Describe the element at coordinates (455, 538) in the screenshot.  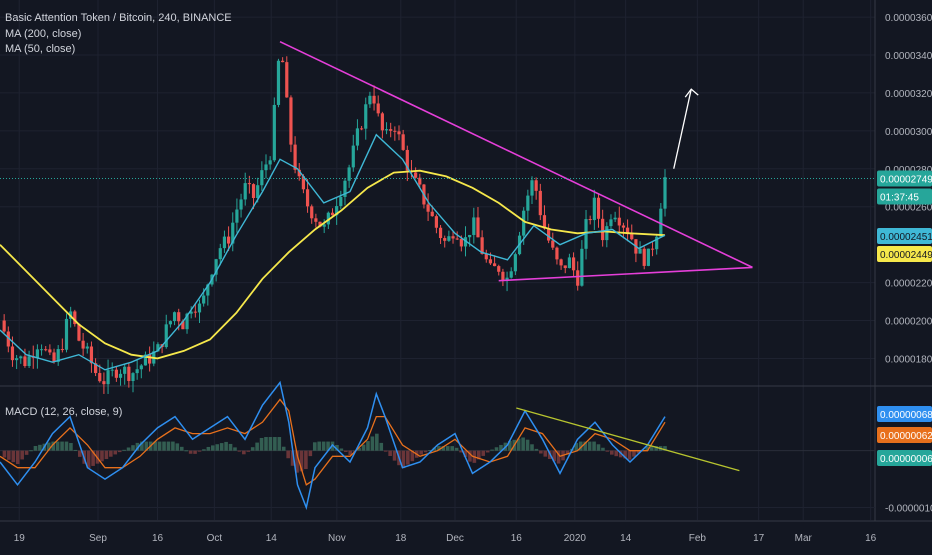
I see `x-tick-label: Dec` at that location.